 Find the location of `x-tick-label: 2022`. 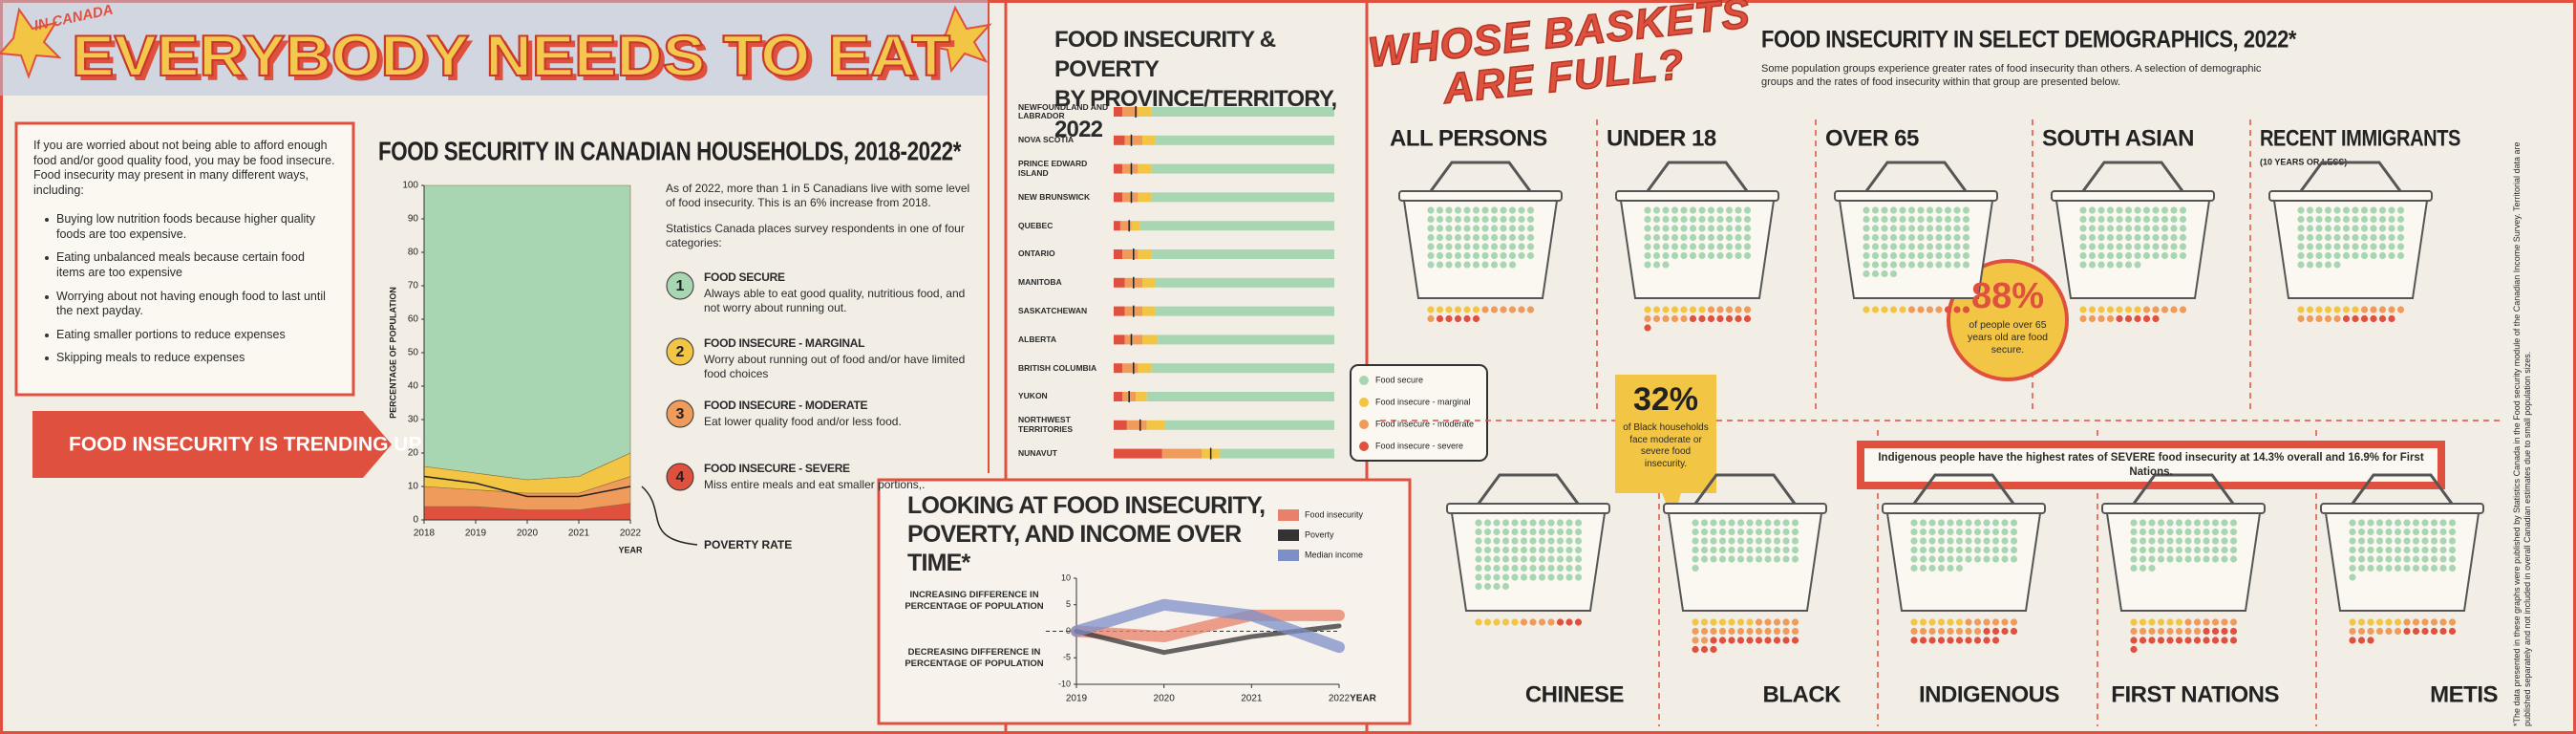

x-tick-label: 2022 is located at coordinates (631, 534).